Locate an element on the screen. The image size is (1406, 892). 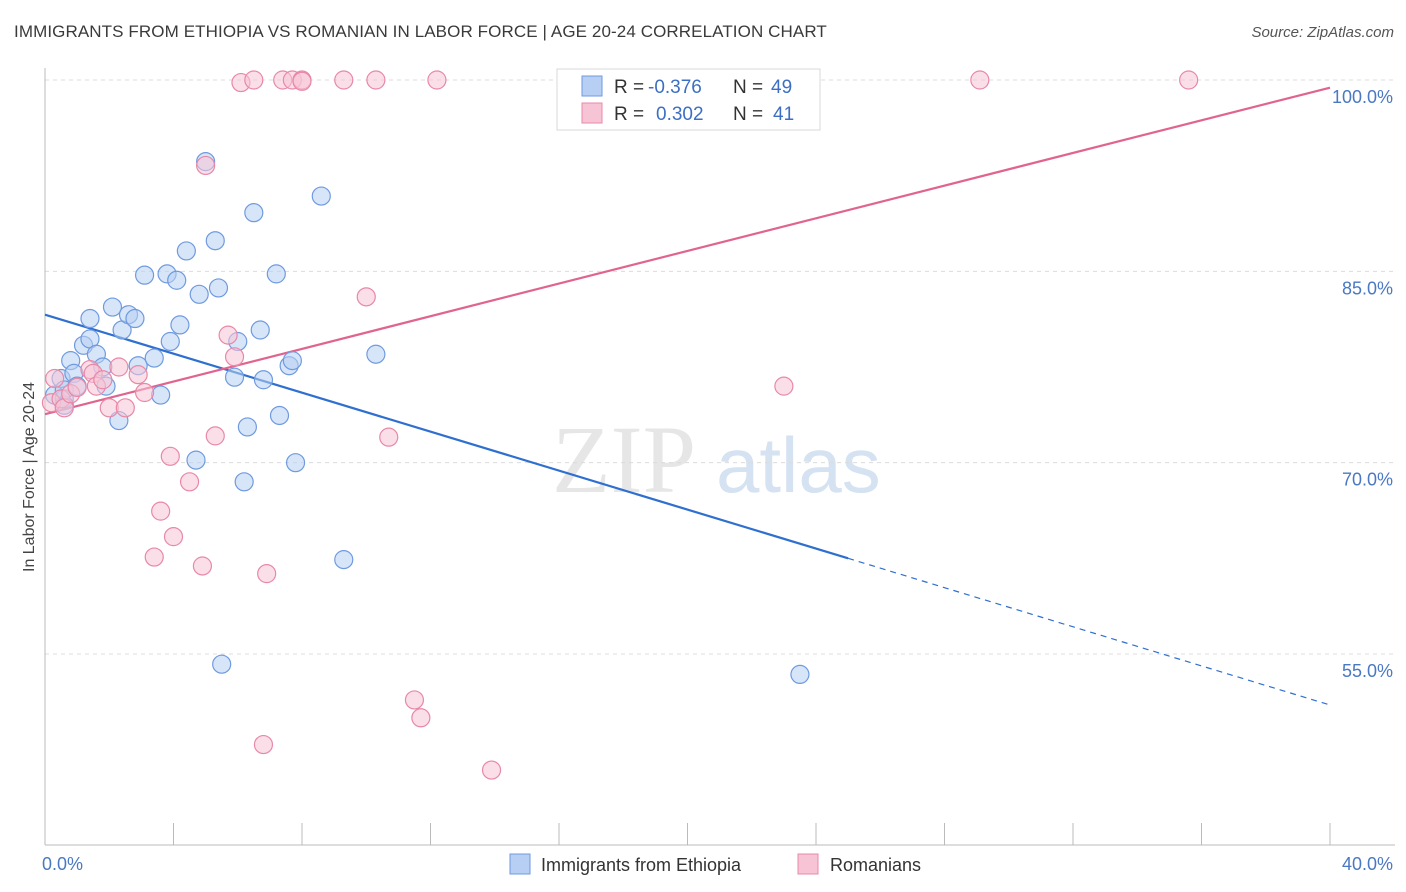
legend-swatch-ethiopia is located at coordinates (592, 86).